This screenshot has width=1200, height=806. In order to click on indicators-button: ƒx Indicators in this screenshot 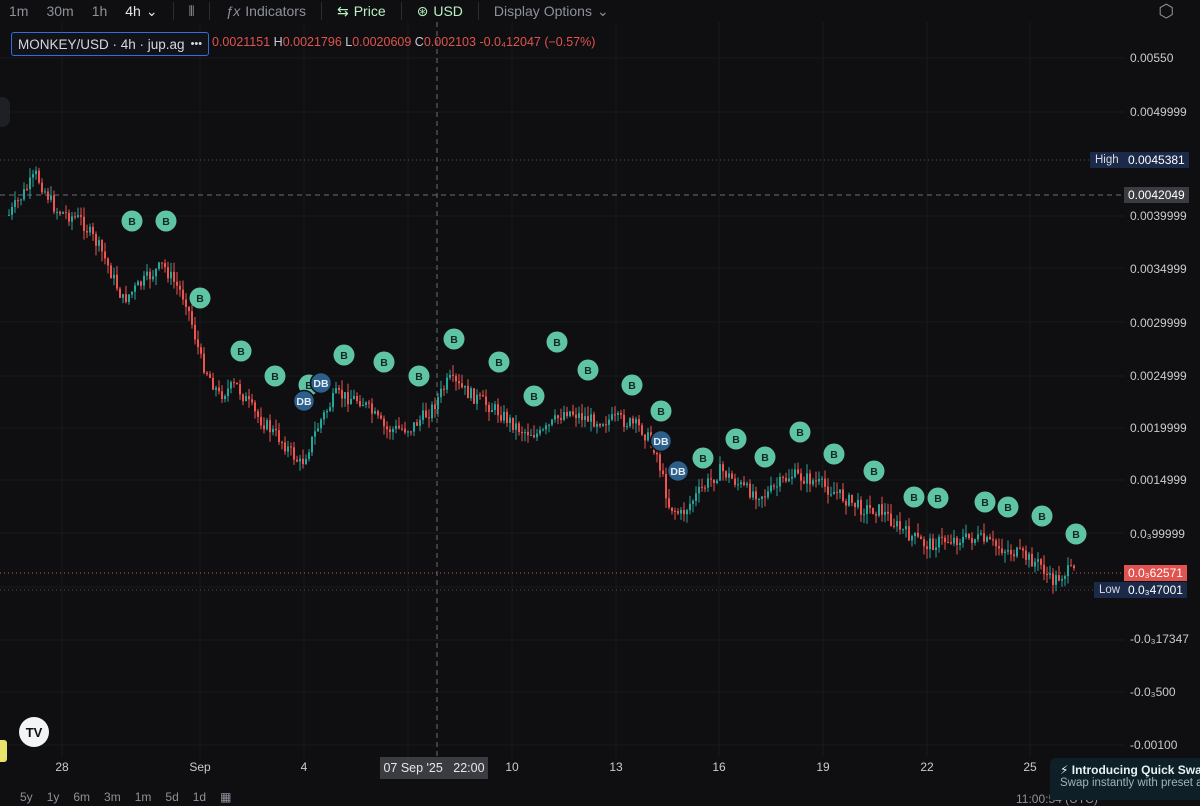, I will do `click(265, 11)`.